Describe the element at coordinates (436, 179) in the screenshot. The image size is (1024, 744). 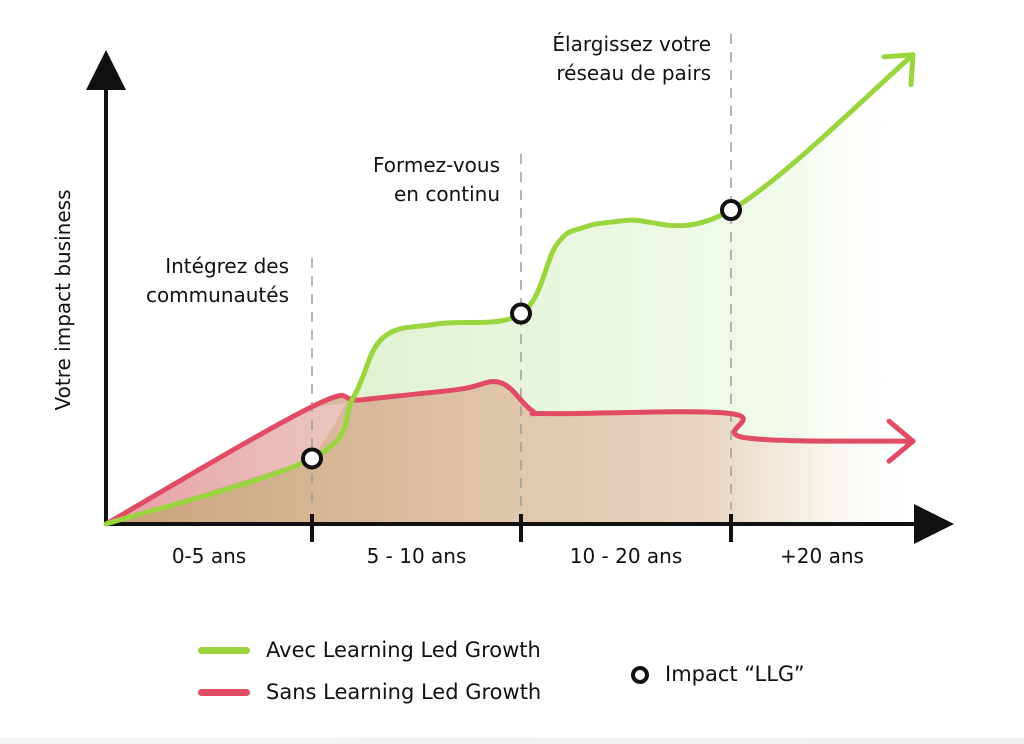
I see `milestone-label-2: Formez-vous en continu` at that location.